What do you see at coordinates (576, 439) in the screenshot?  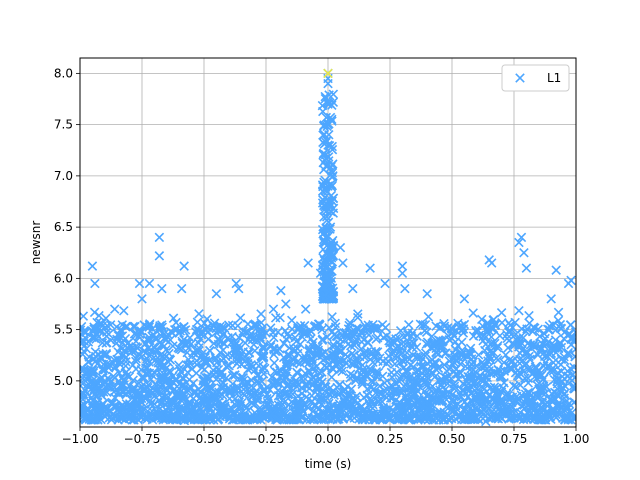 I see `x-tick-label: 1.00` at bounding box center [576, 439].